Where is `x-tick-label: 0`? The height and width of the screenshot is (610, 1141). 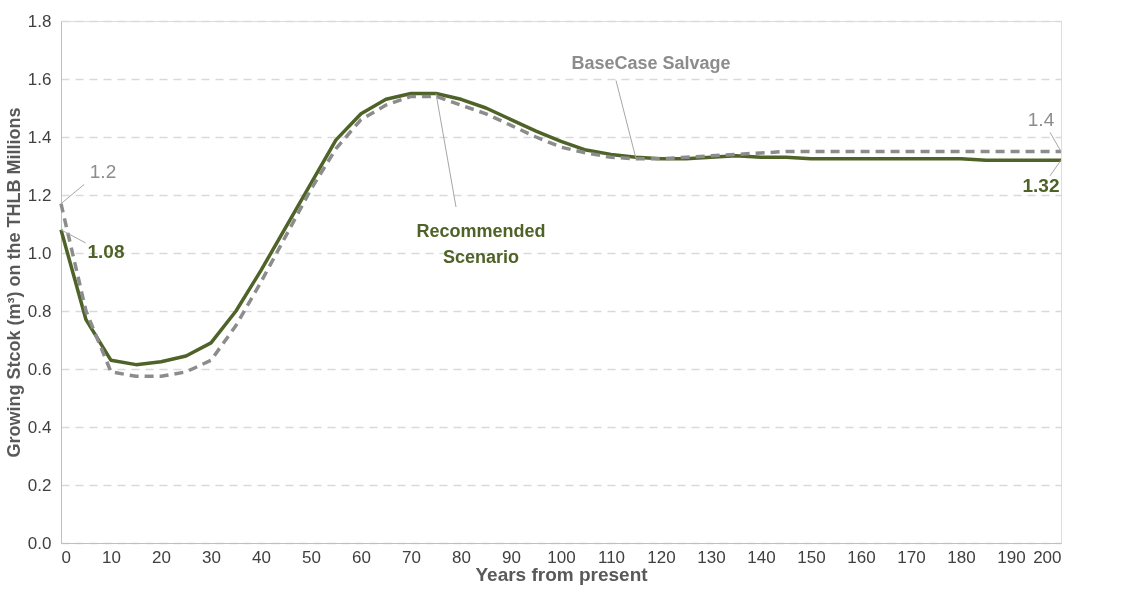 x-tick-label: 0 is located at coordinates (66, 557).